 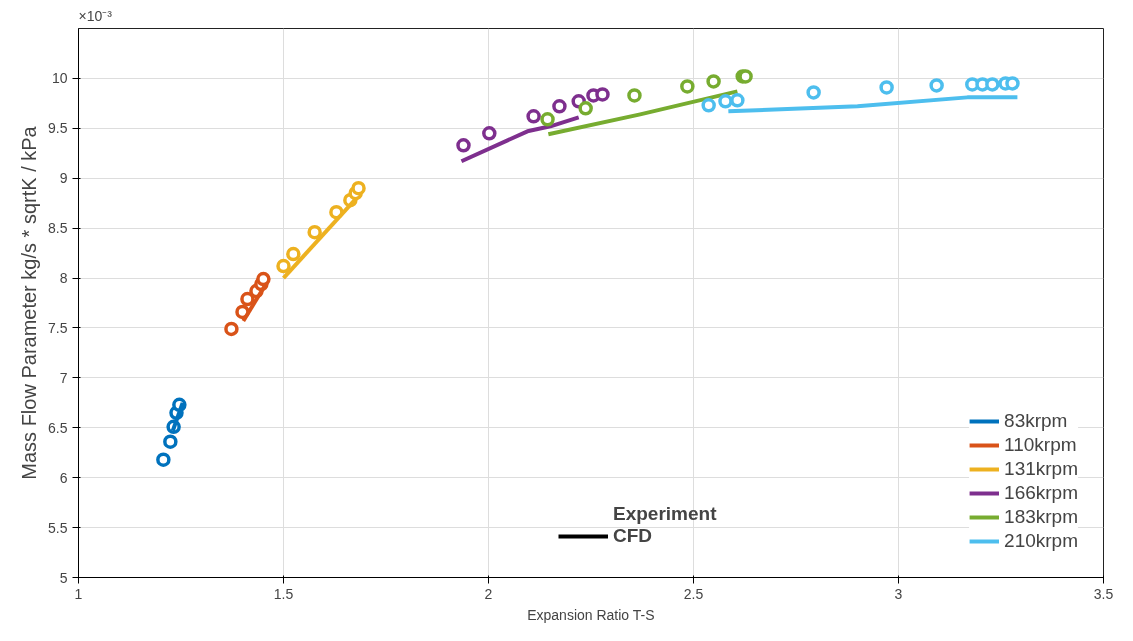 I want to click on legend-label: 131krpm, so click(x=1041, y=469).